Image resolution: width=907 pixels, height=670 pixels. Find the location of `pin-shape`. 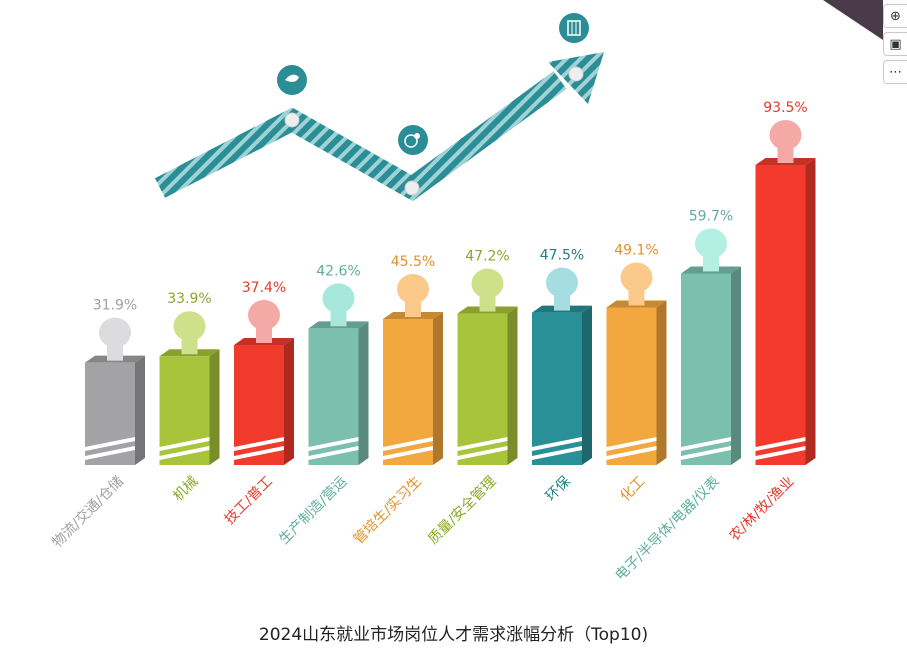

pin-shape is located at coordinates (417, 136).